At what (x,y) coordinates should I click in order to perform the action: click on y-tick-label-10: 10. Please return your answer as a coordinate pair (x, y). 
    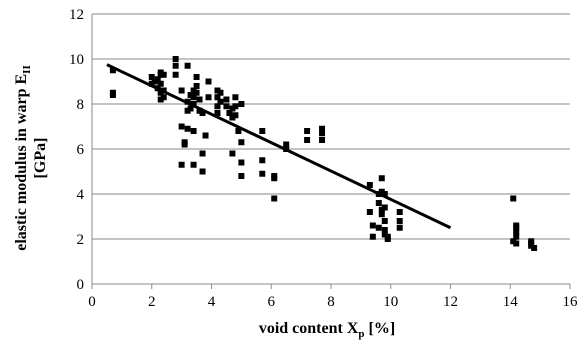
    Looking at the image, I should click on (76, 60).